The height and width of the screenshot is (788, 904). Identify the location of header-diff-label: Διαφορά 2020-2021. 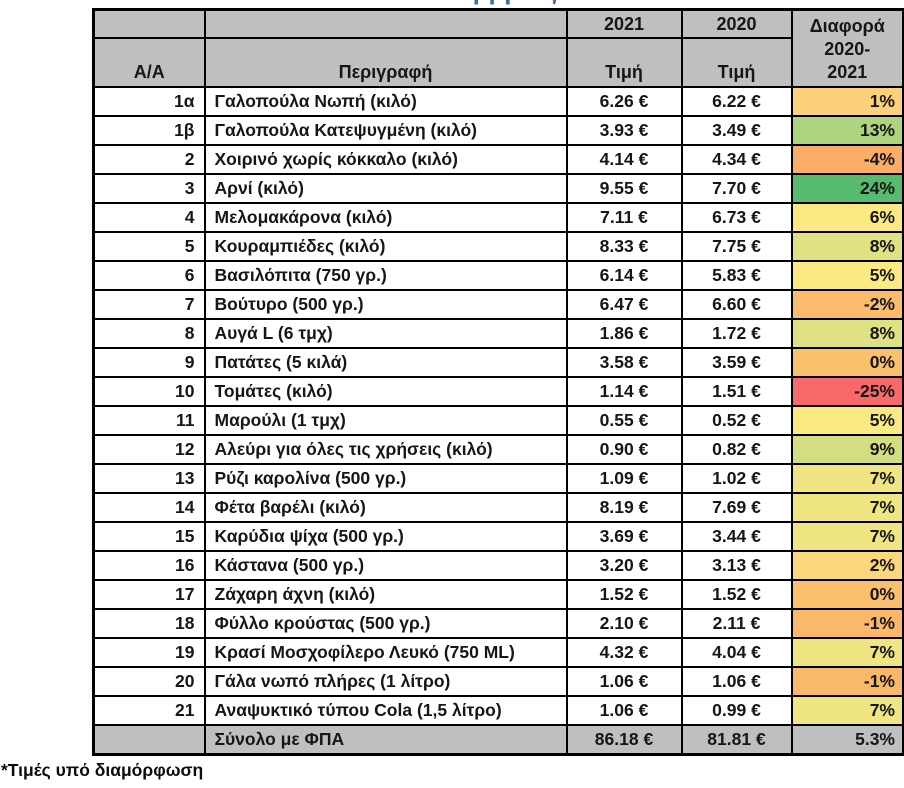
(847, 49).